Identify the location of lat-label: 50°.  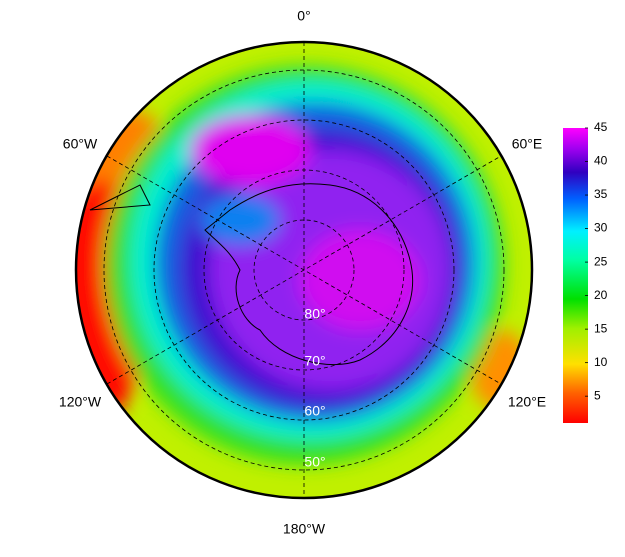
(314, 462).